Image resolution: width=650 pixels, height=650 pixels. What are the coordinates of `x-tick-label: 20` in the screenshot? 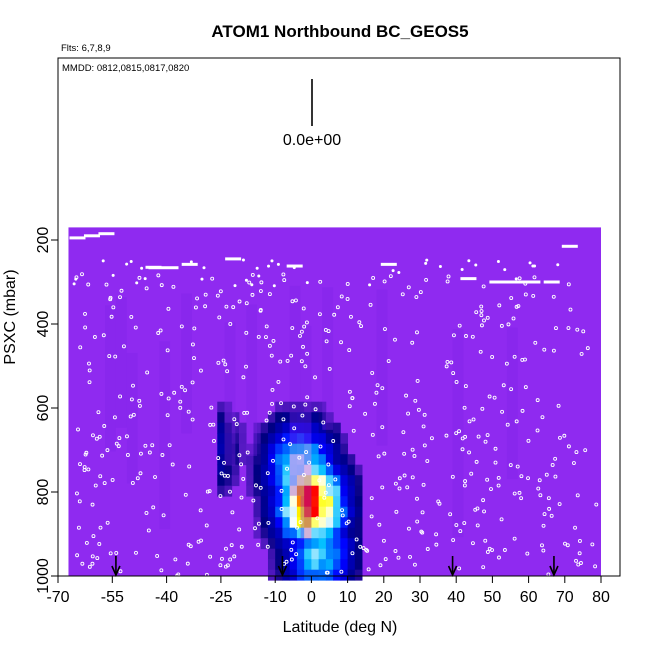 It's located at (384, 597).